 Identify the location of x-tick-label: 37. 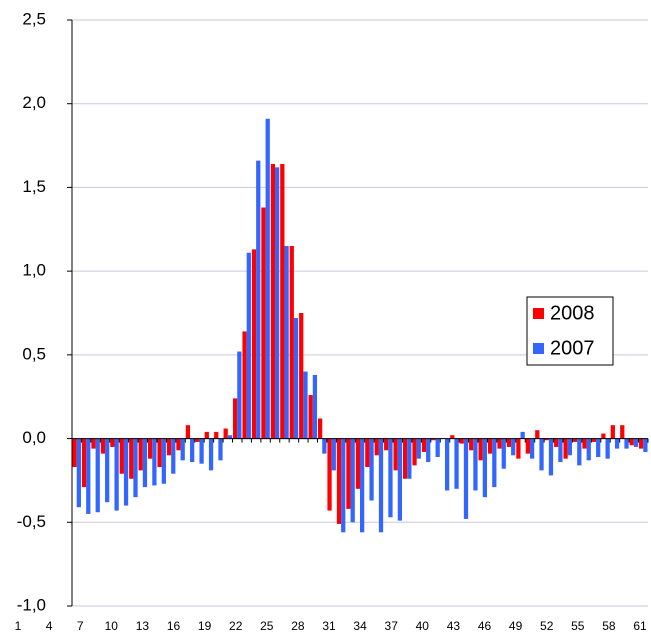
(392, 626).